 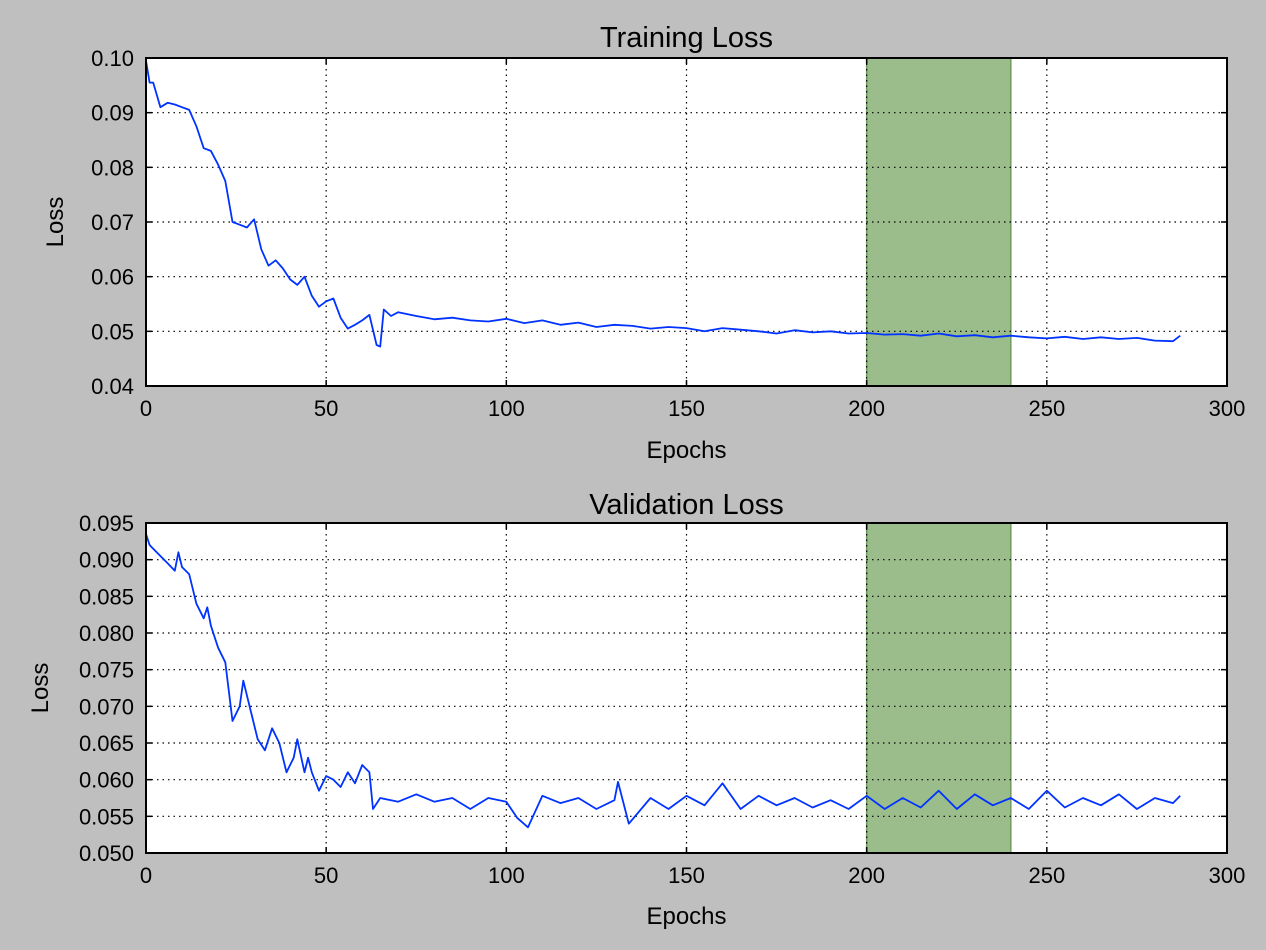 I want to click on y-tick-label: 0.06, so click(x=112, y=277).